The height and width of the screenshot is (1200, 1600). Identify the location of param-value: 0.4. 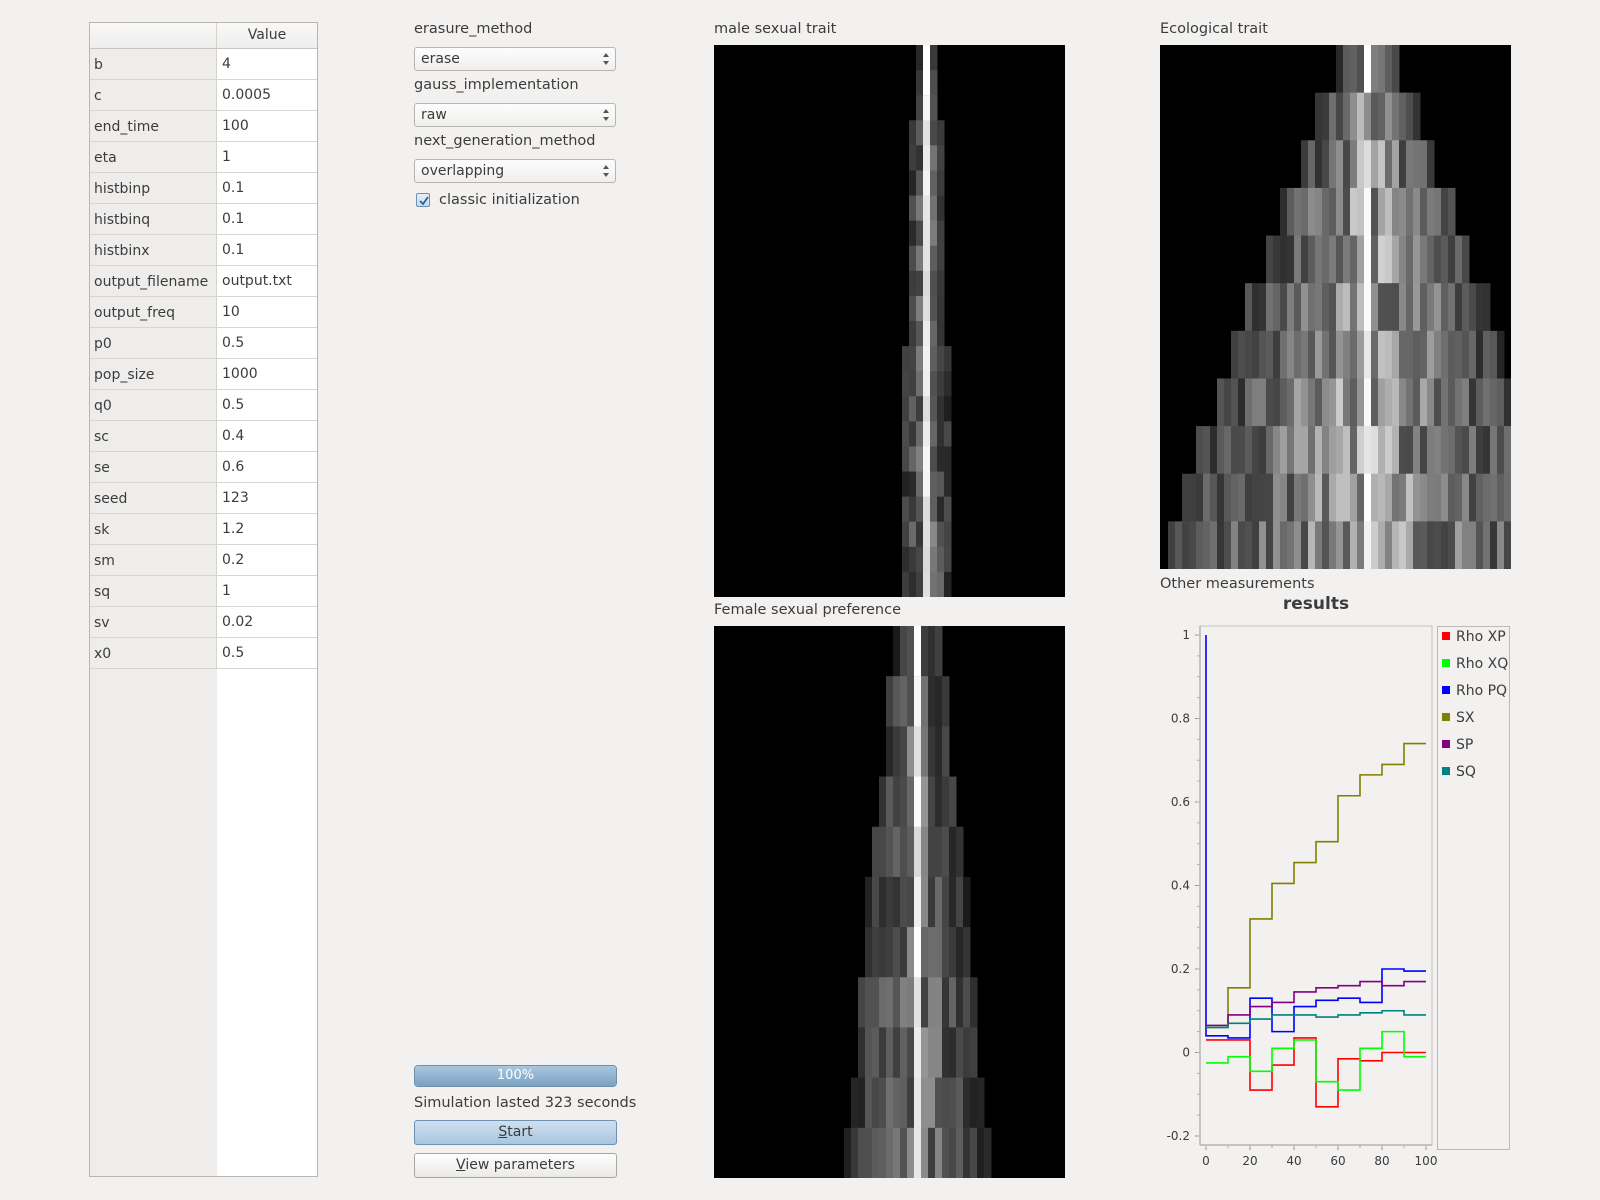
(267, 436).